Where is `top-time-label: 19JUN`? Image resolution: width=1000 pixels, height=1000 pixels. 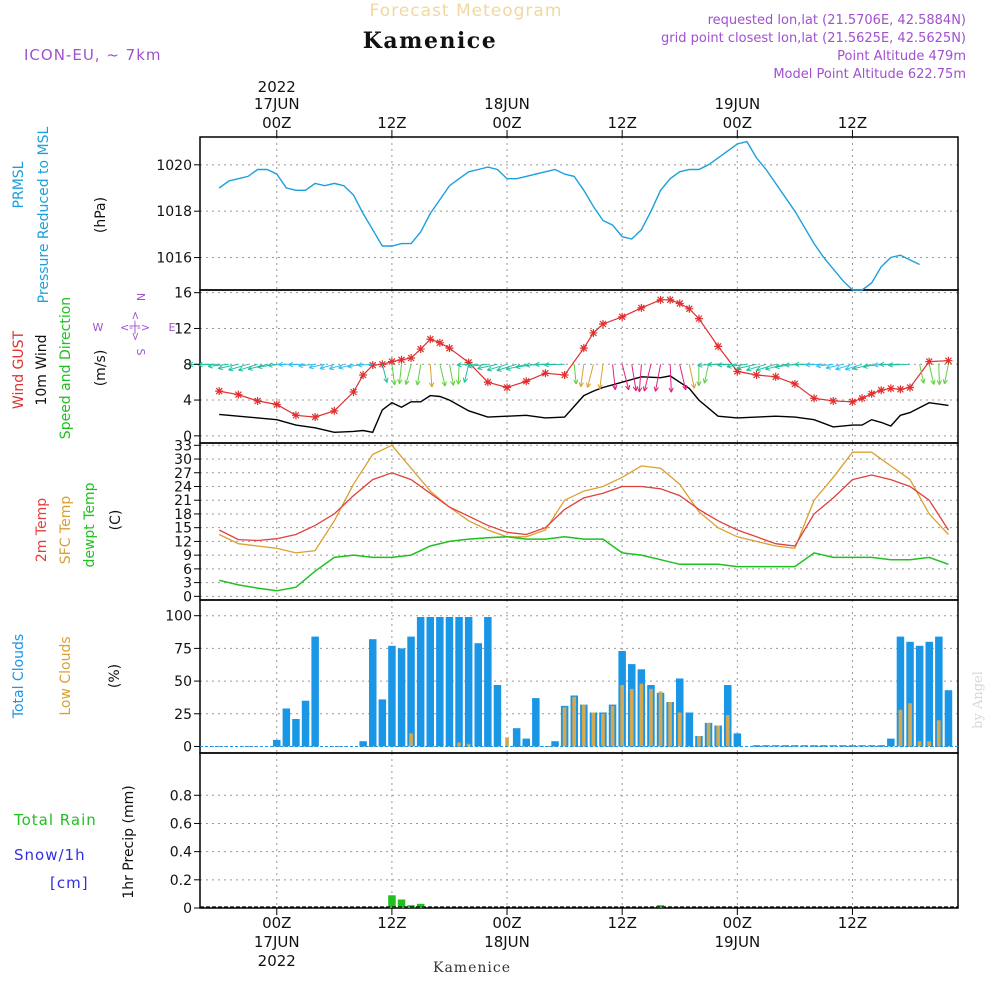
top-time-label: 19JUN is located at coordinates (737, 104).